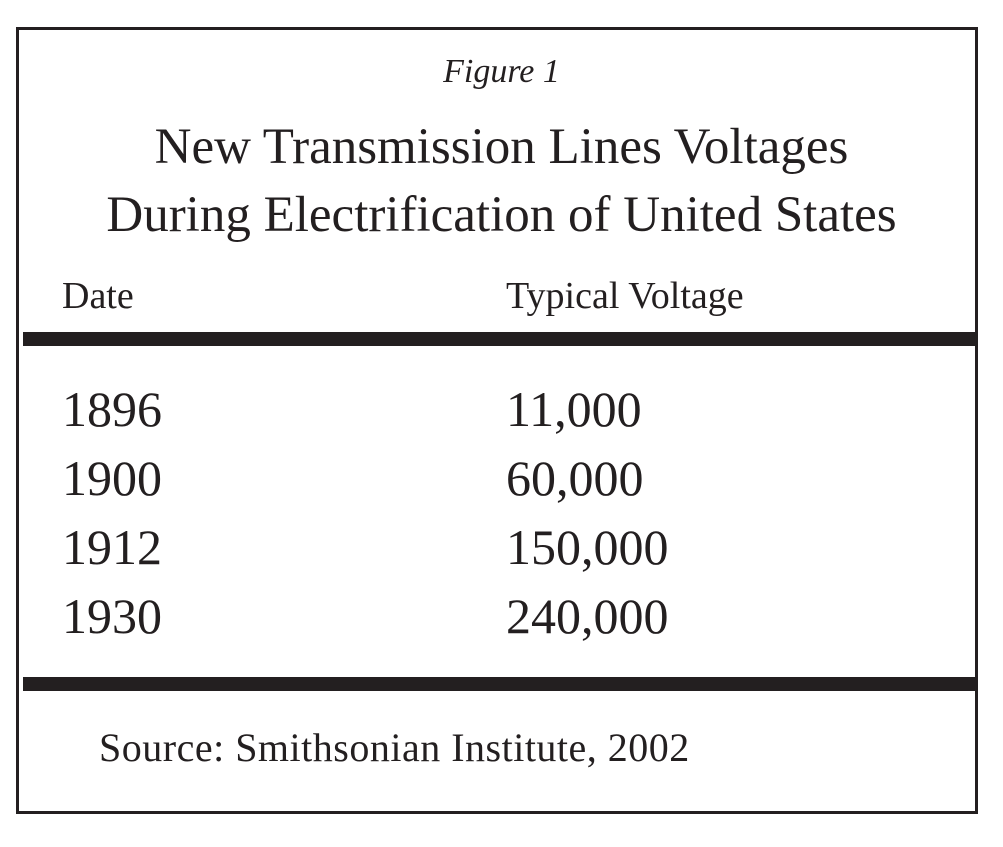 Image resolution: width=1003 pixels, height=847 pixels. Describe the element at coordinates (394, 747) in the screenshot. I see `source-citation: Source: Smithsonian Institute, 2002` at that location.